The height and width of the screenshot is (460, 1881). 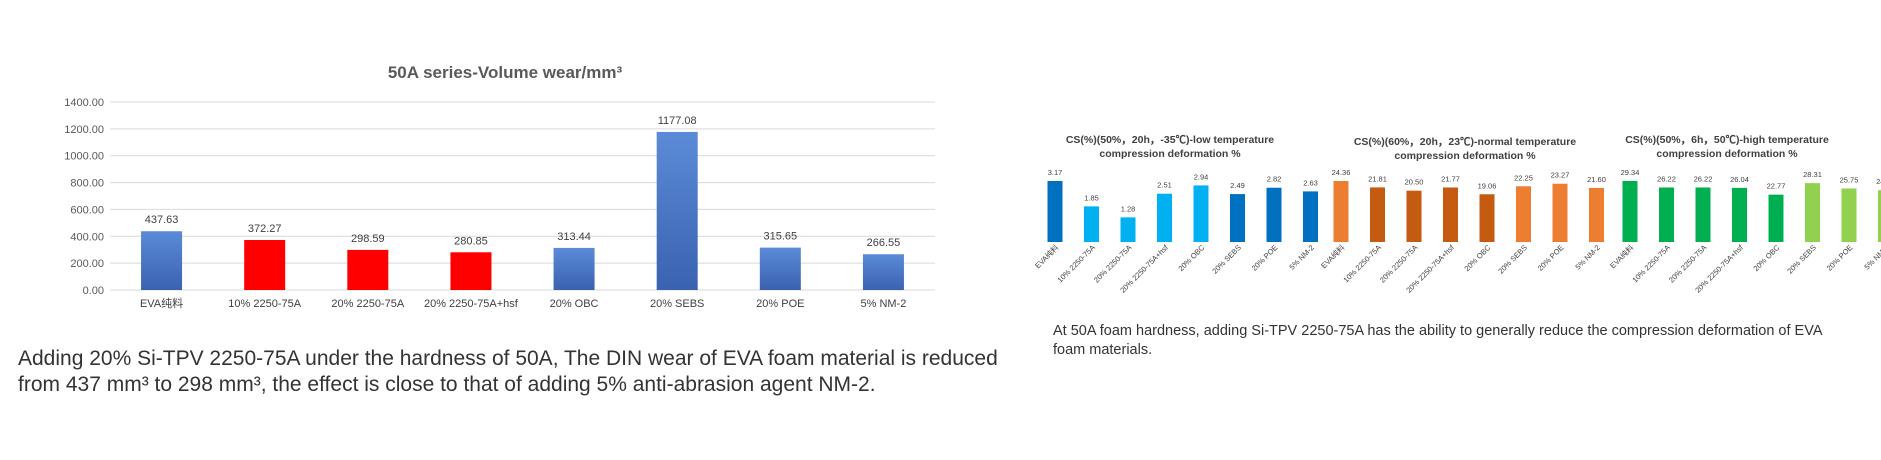 What do you see at coordinates (87, 264) in the screenshot?
I see `y-tick-label: 200.00` at bounding box center [87, 264].